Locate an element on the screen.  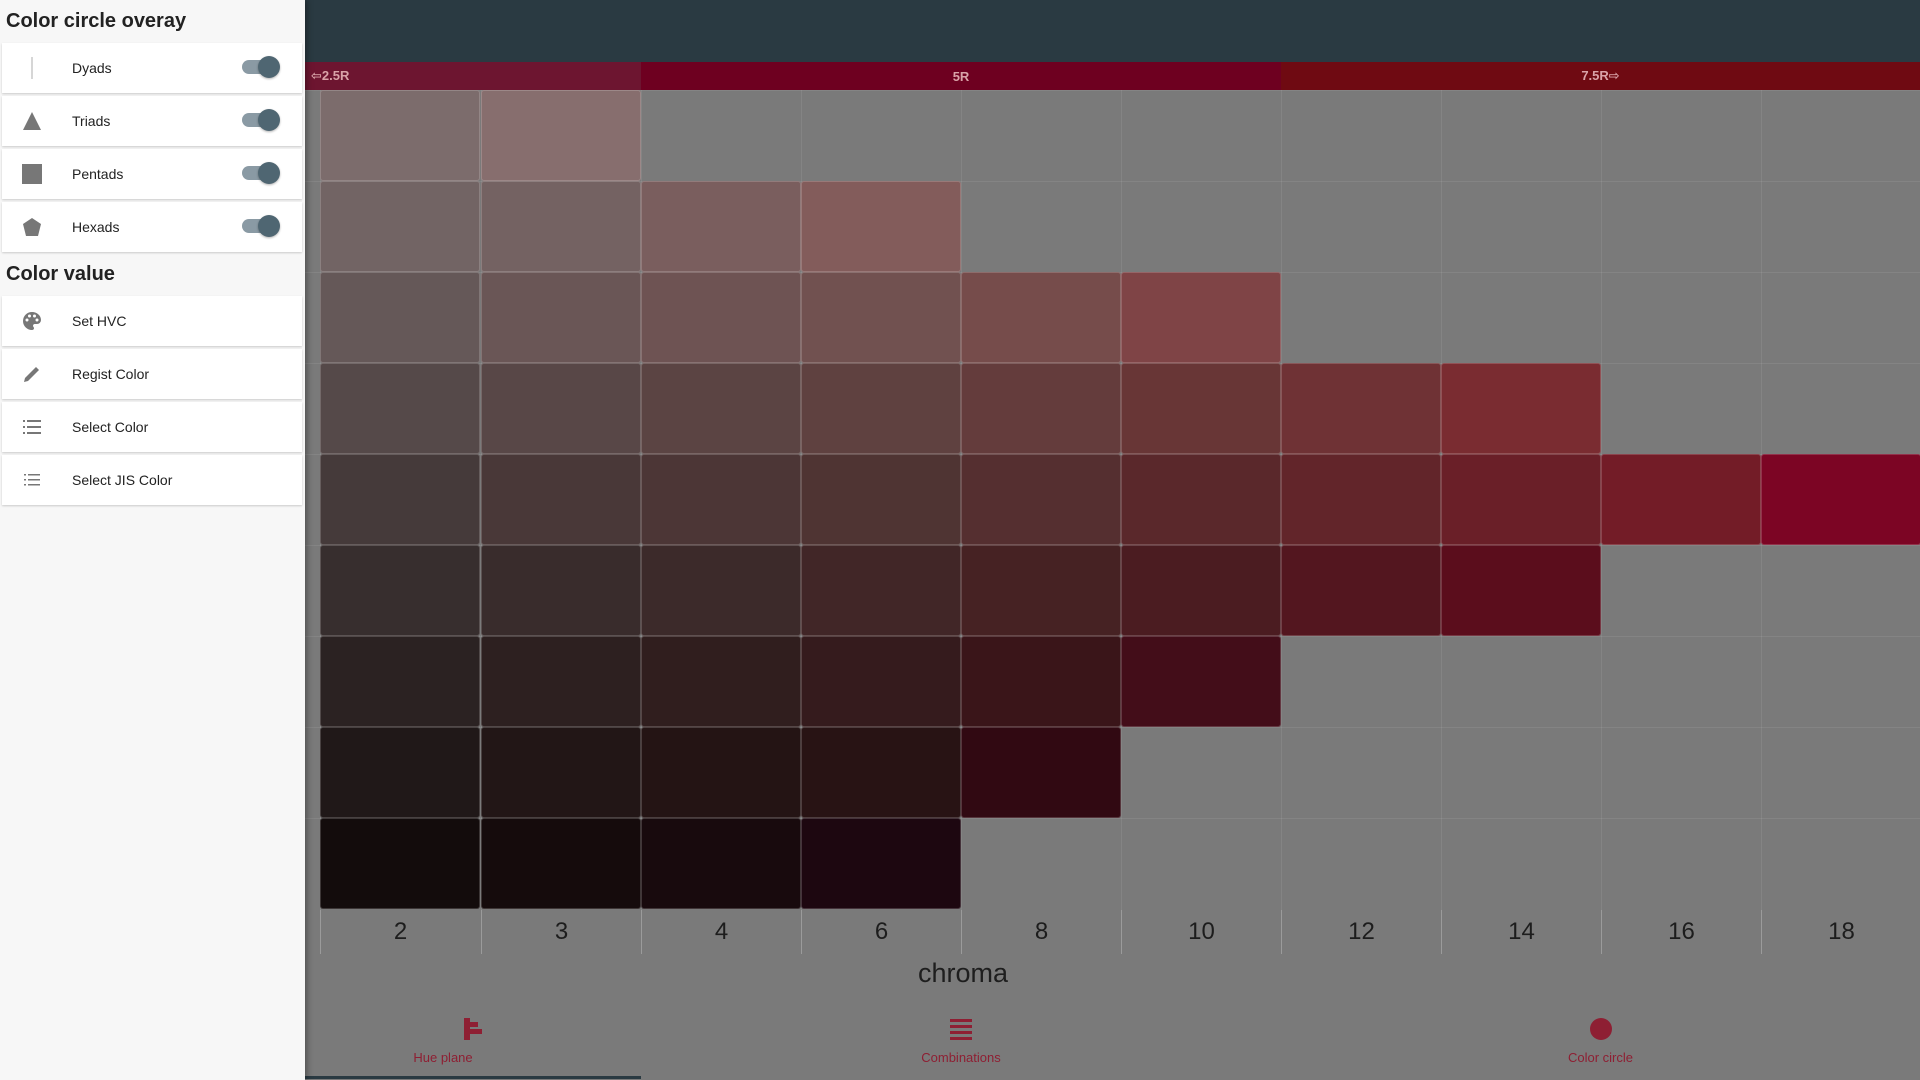
hue-prev-label: ⇦2.5R is located at coordinates (330, 75).